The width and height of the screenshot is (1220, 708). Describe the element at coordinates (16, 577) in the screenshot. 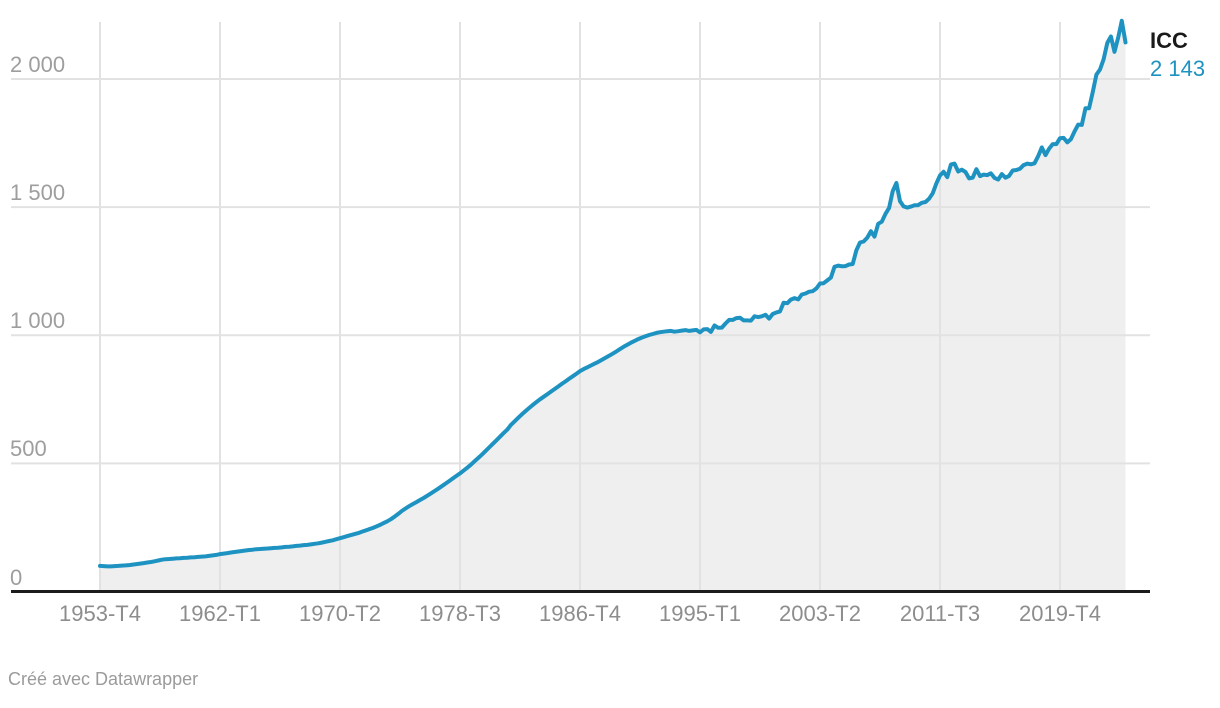

I see `y-tick-label: 0` at that location.